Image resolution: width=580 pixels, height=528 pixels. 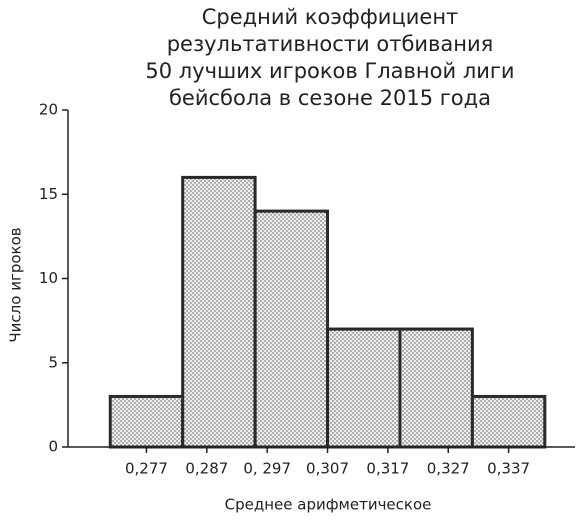 I want to click on x-axis-label: Среднее арифметическое, so click(x=328, y=505).